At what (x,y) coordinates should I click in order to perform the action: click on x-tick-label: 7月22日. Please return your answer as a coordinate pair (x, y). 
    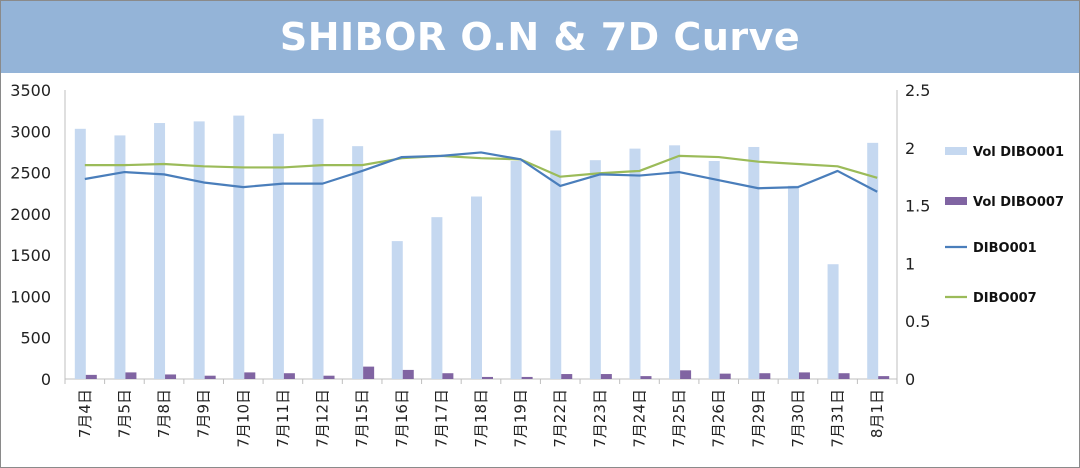
    Looking at the image, I should click on (560, 418).